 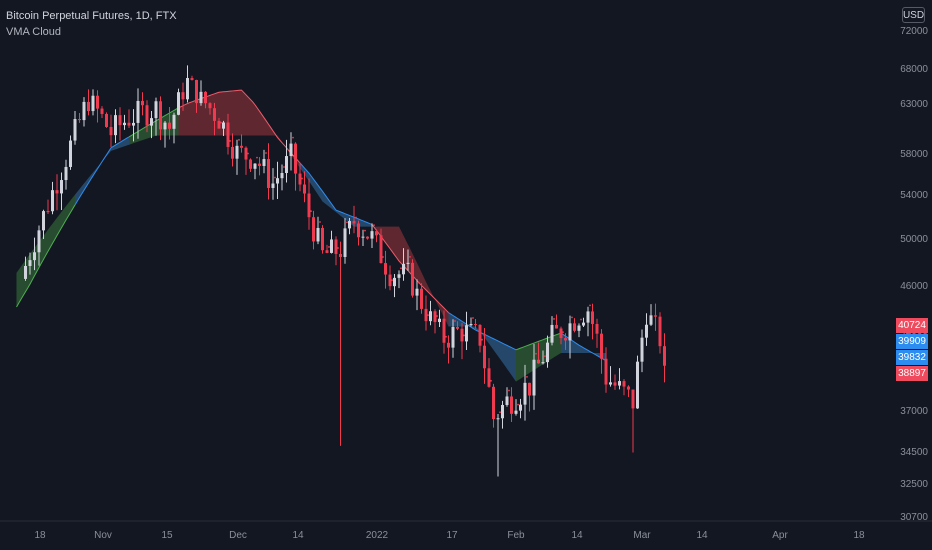 I want to click on y-tick-label: 50000, so click(x=914, y=239).